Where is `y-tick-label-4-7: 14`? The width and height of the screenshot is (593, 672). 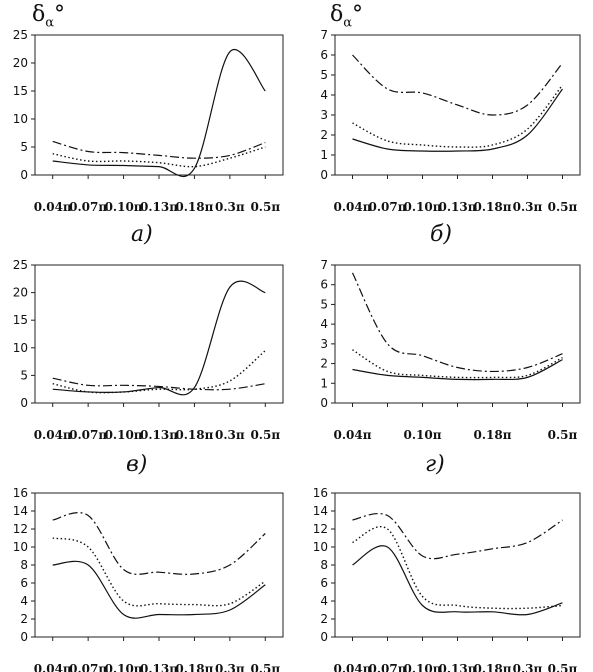 y-tick-label-4-7: 14 is located at coordinates (20, 511).